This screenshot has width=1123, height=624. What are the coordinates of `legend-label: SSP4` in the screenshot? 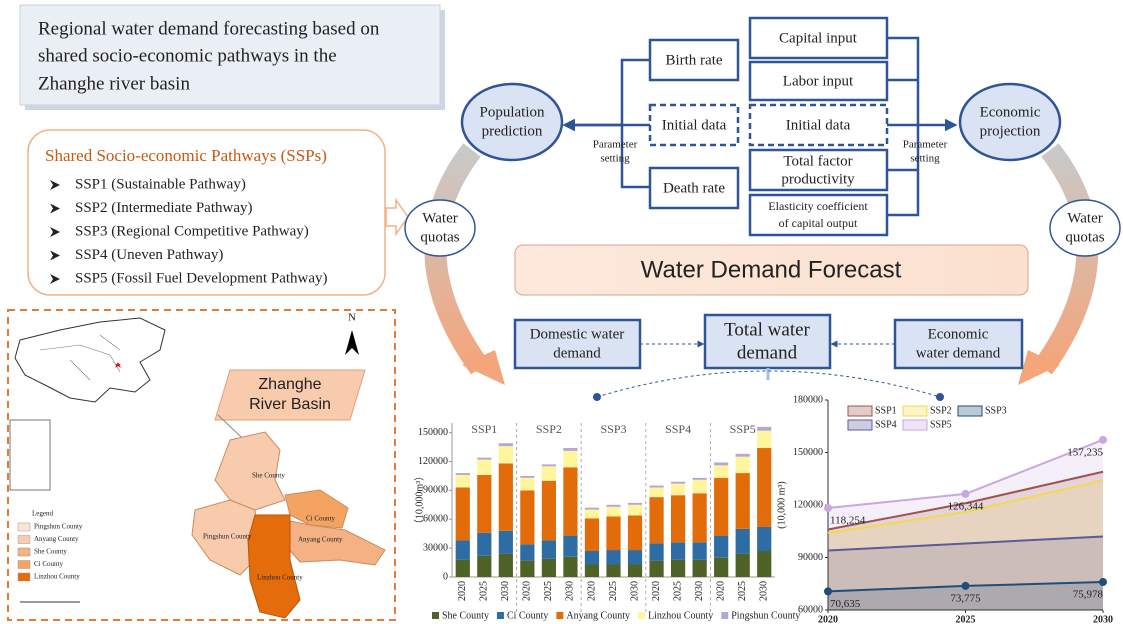 It's located at (886, 424).